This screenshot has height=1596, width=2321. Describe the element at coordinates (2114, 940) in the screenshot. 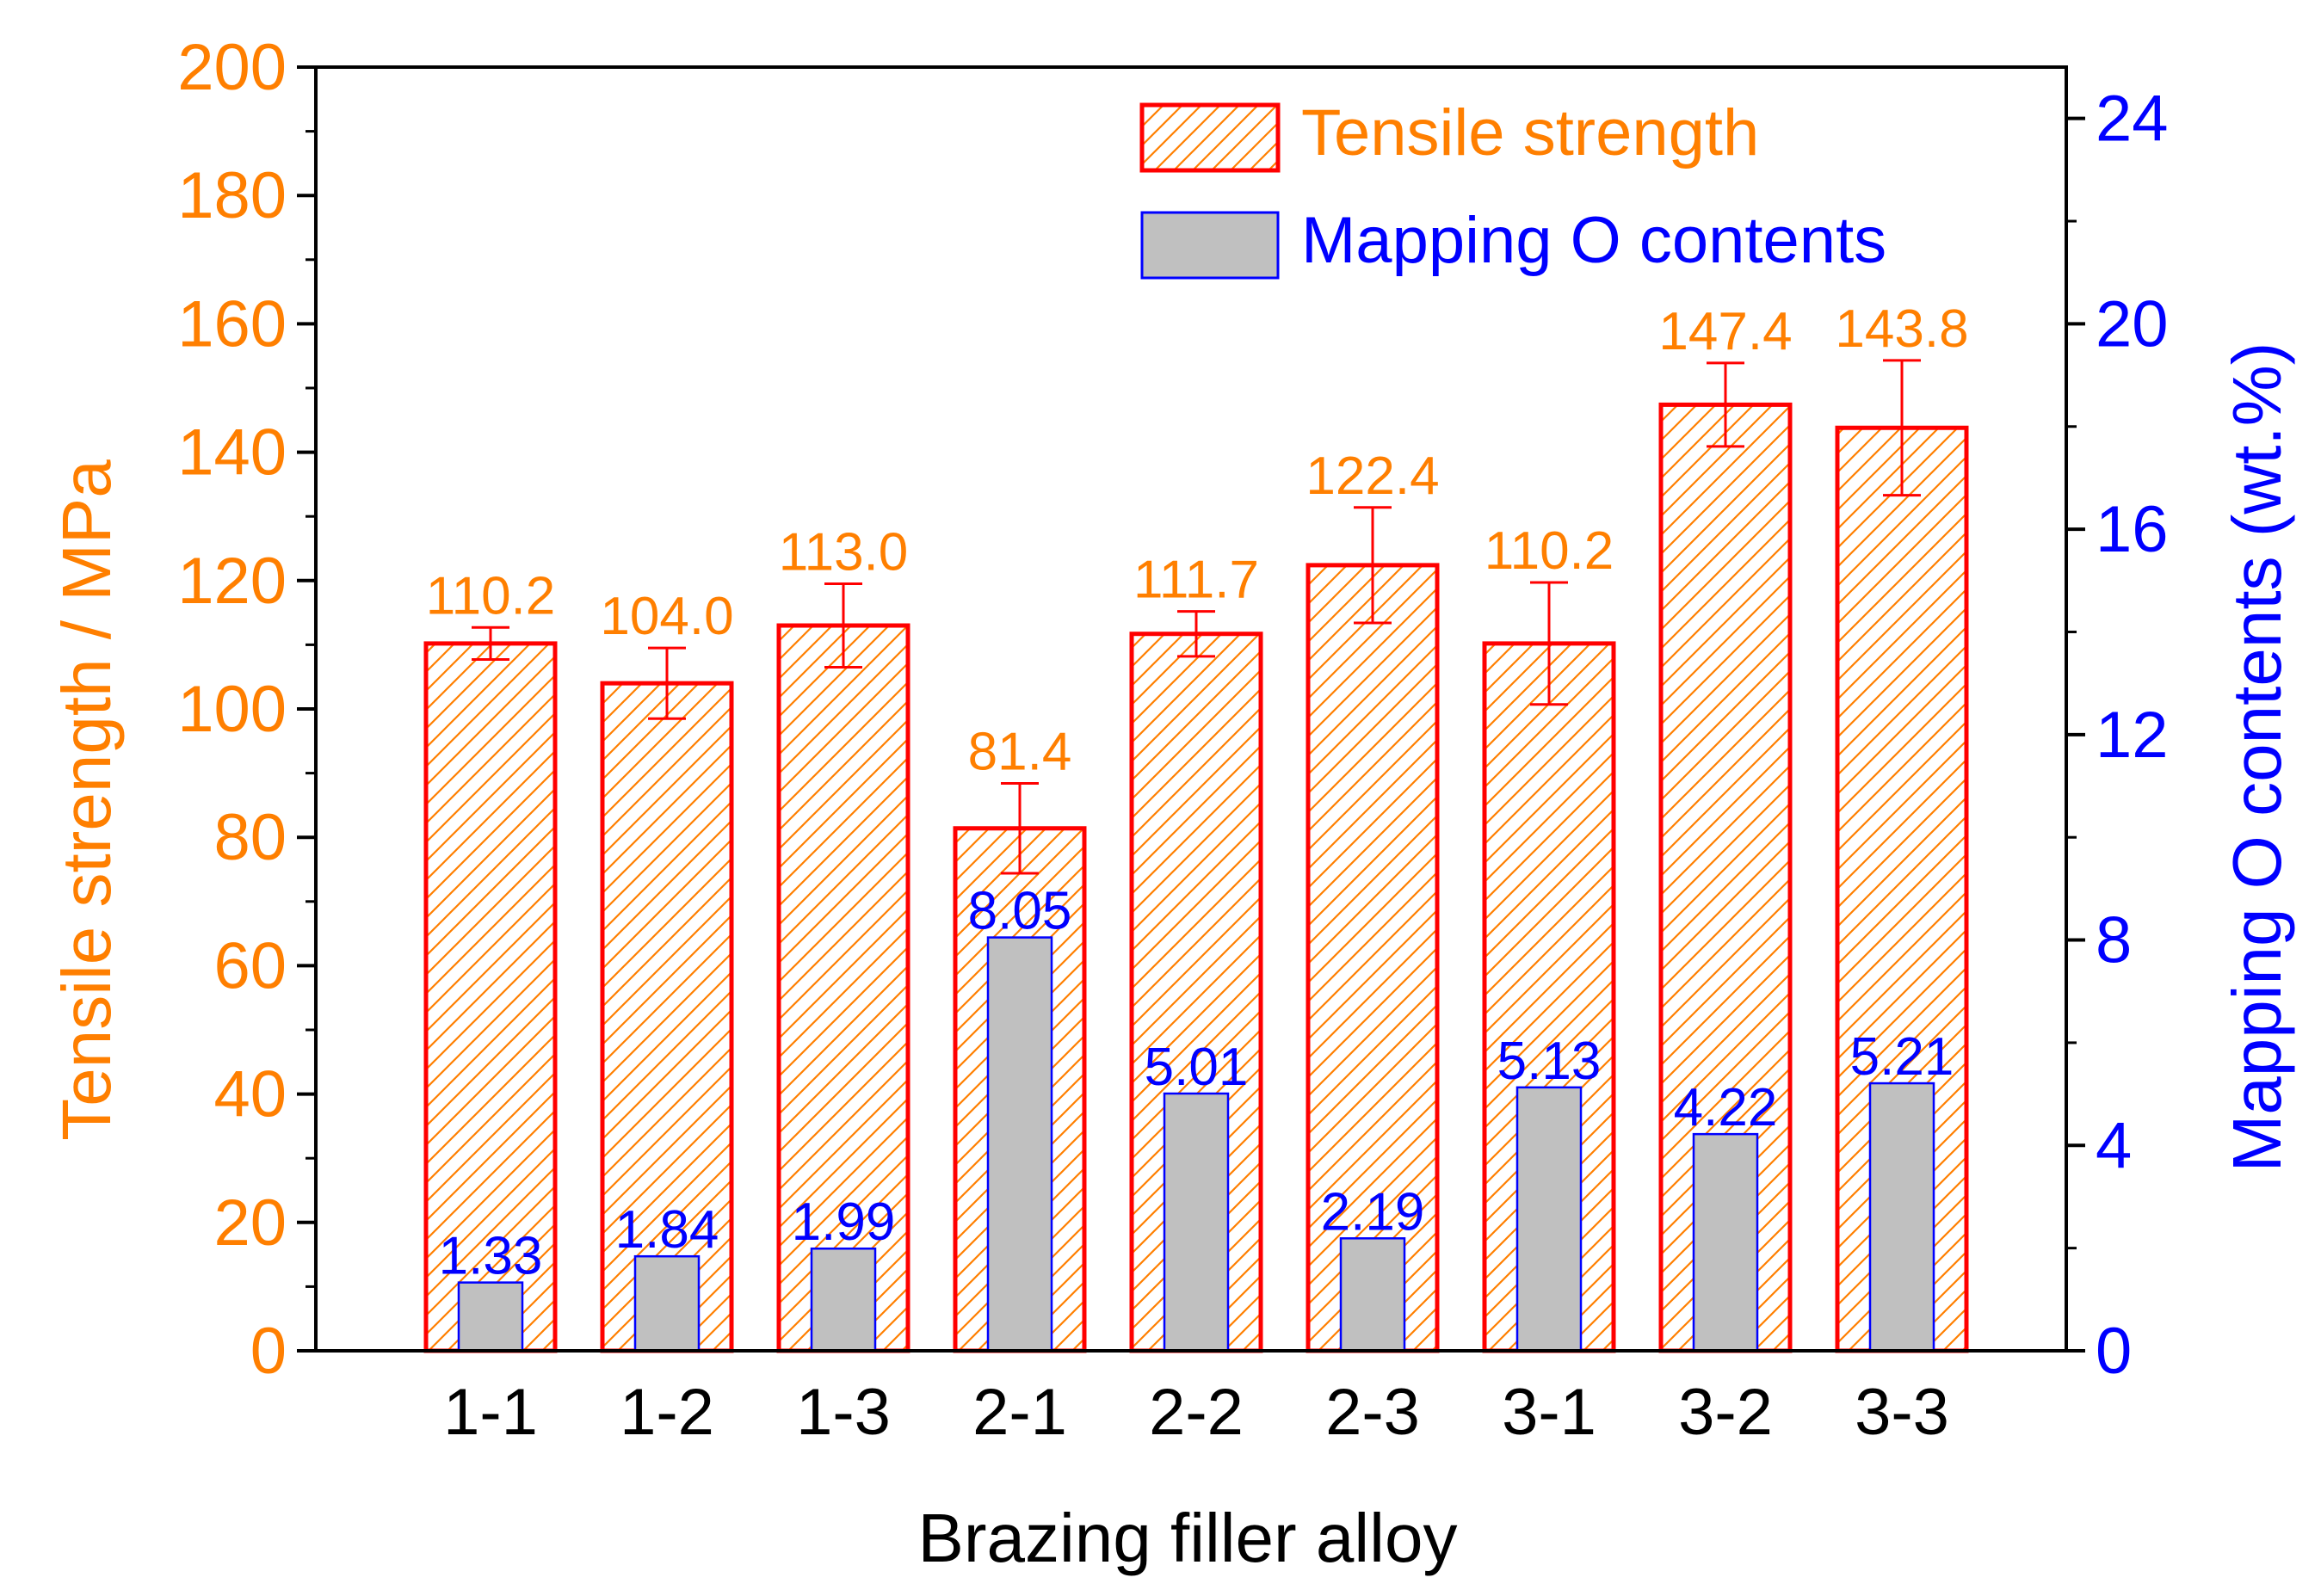

I see `y2-tick-label: 8` at that location.